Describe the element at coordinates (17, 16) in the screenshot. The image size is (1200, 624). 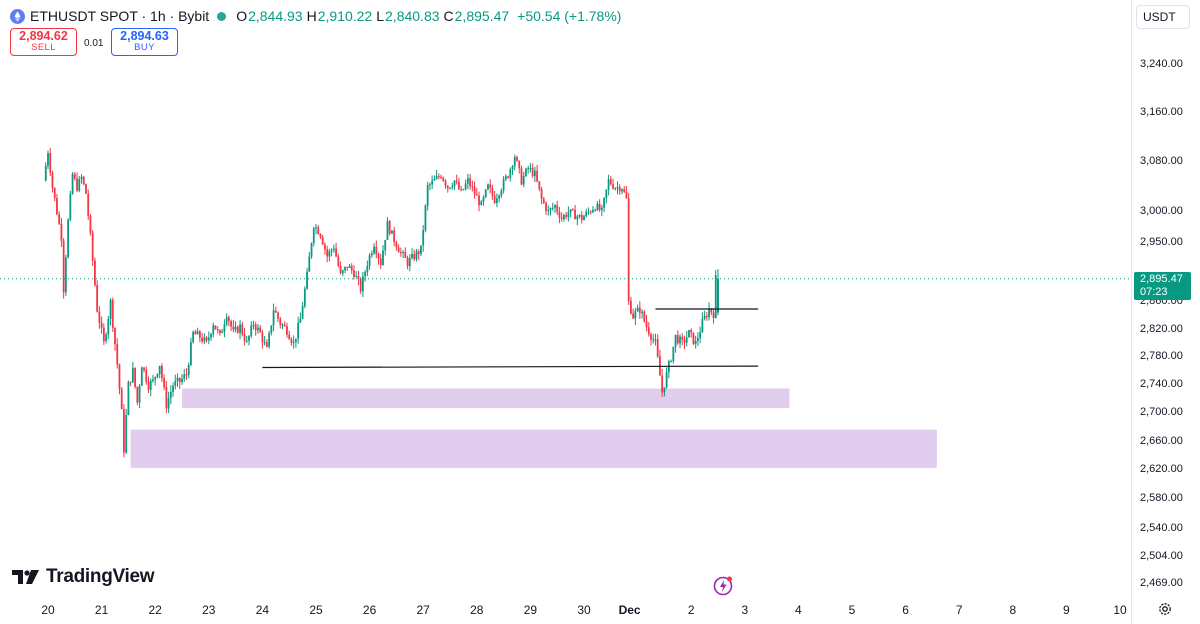
I see `ethereum-coin-icon` at that location.